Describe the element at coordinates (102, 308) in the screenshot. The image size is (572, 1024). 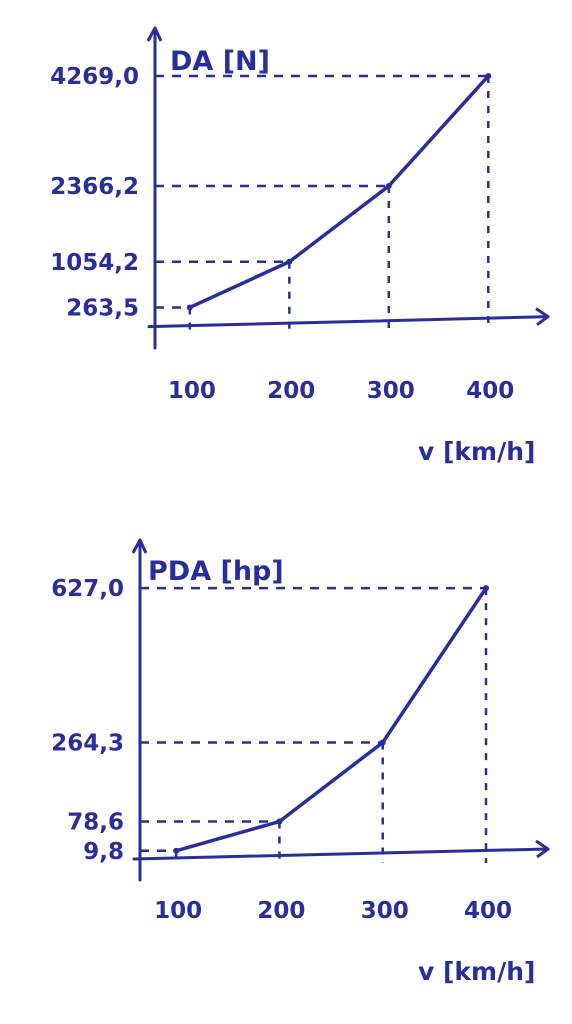
I see `y-tick-label: 263,5` at that location.